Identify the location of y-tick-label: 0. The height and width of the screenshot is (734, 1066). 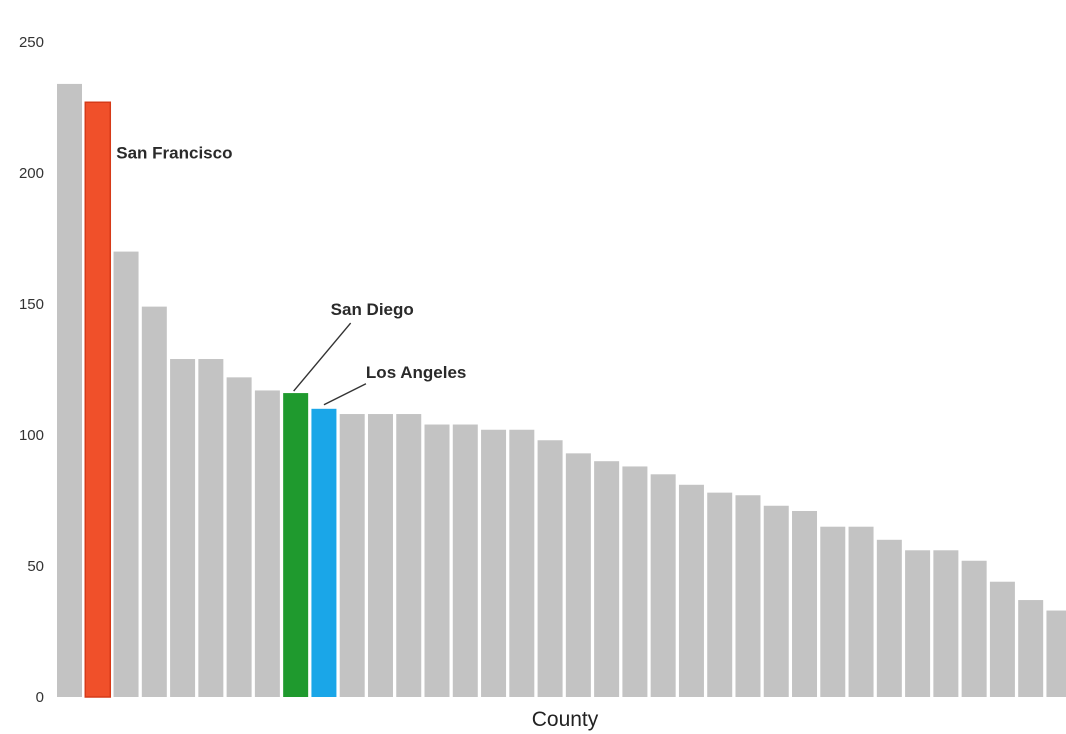
(40, 697).